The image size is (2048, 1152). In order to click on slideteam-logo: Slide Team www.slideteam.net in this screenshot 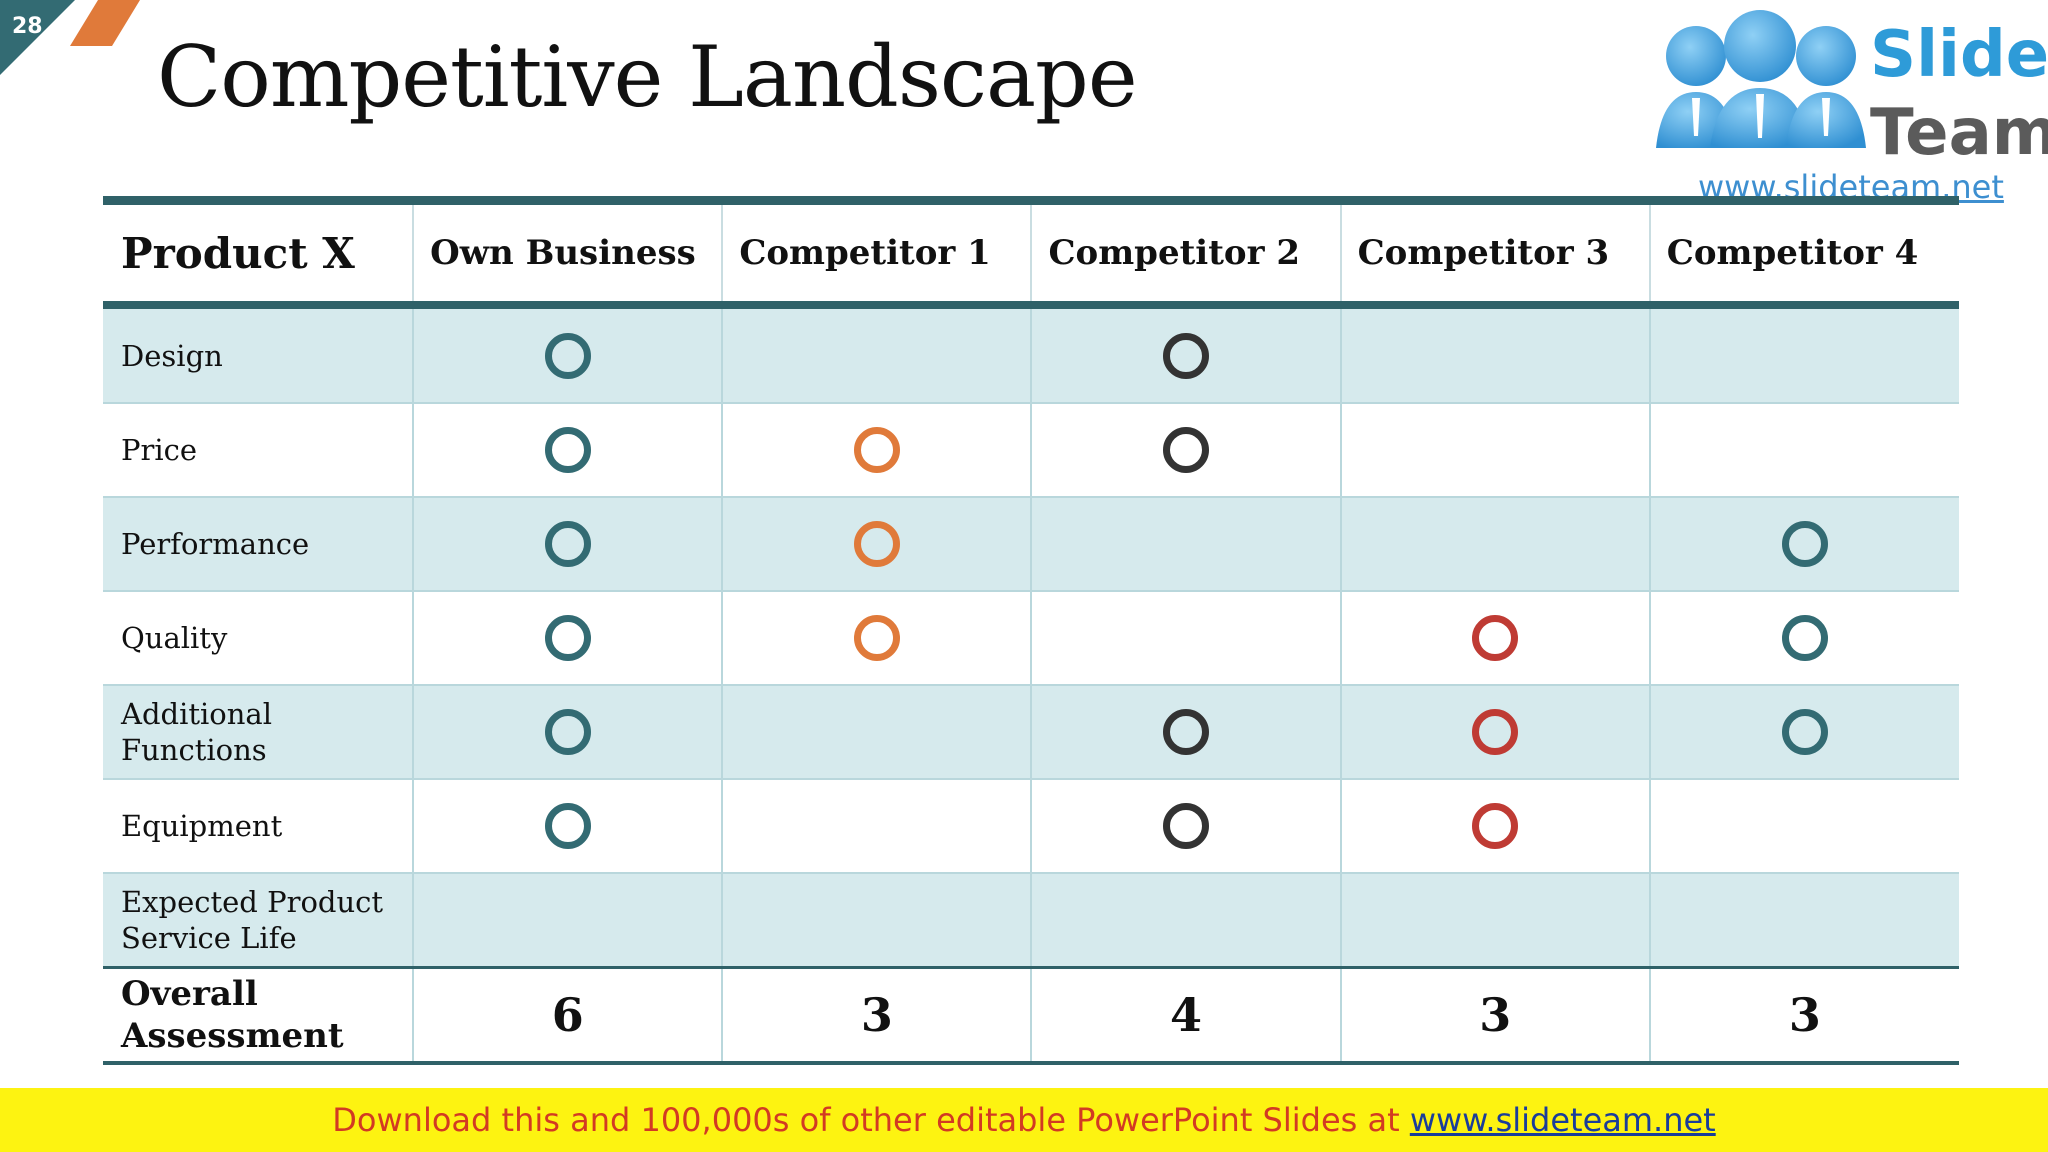, I will do `click(1848, 108)`.